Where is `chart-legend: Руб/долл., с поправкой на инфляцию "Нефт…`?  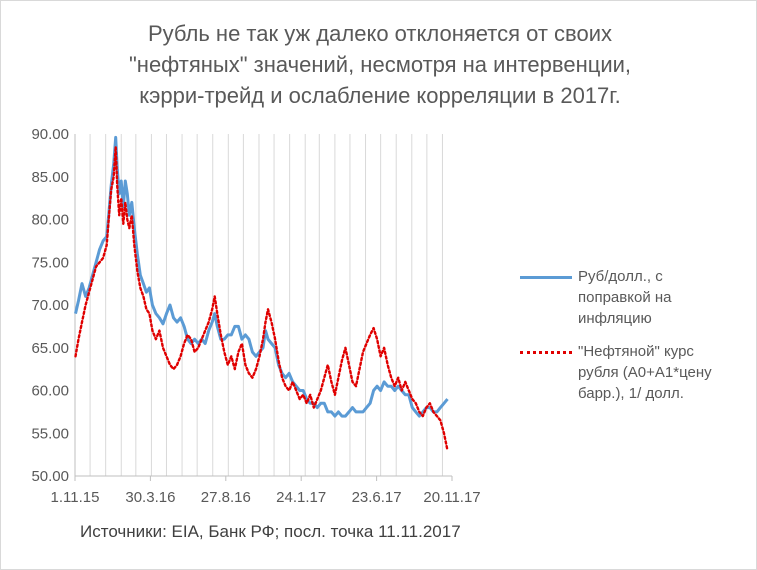 chart-legend: Руб/долл., с поправкой на инфляцию "Нефт… is located at coordinates (633, 341).